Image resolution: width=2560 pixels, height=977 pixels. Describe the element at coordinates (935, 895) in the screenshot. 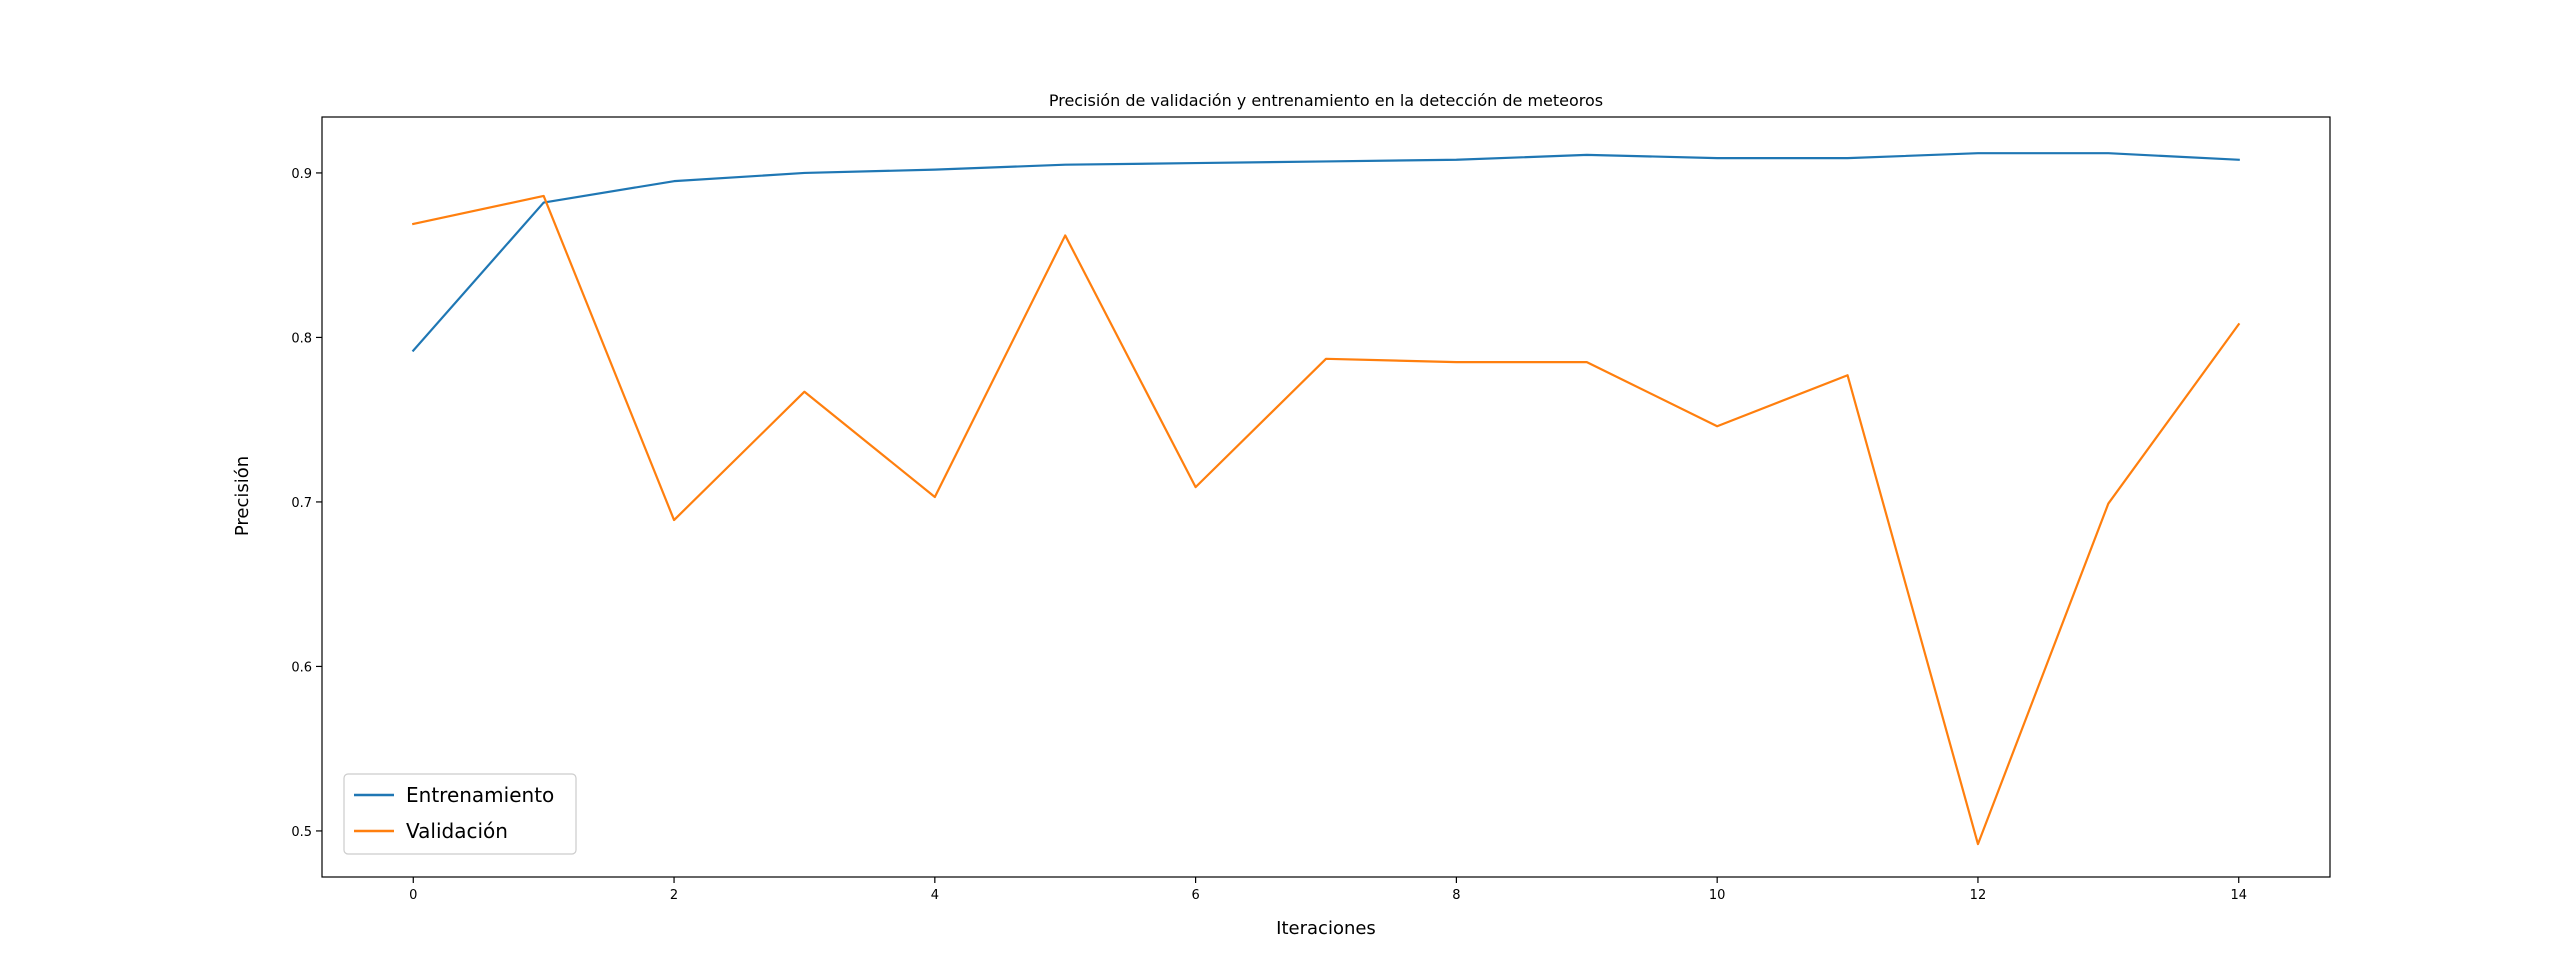

I see `x-tick-label: 4` at that location.